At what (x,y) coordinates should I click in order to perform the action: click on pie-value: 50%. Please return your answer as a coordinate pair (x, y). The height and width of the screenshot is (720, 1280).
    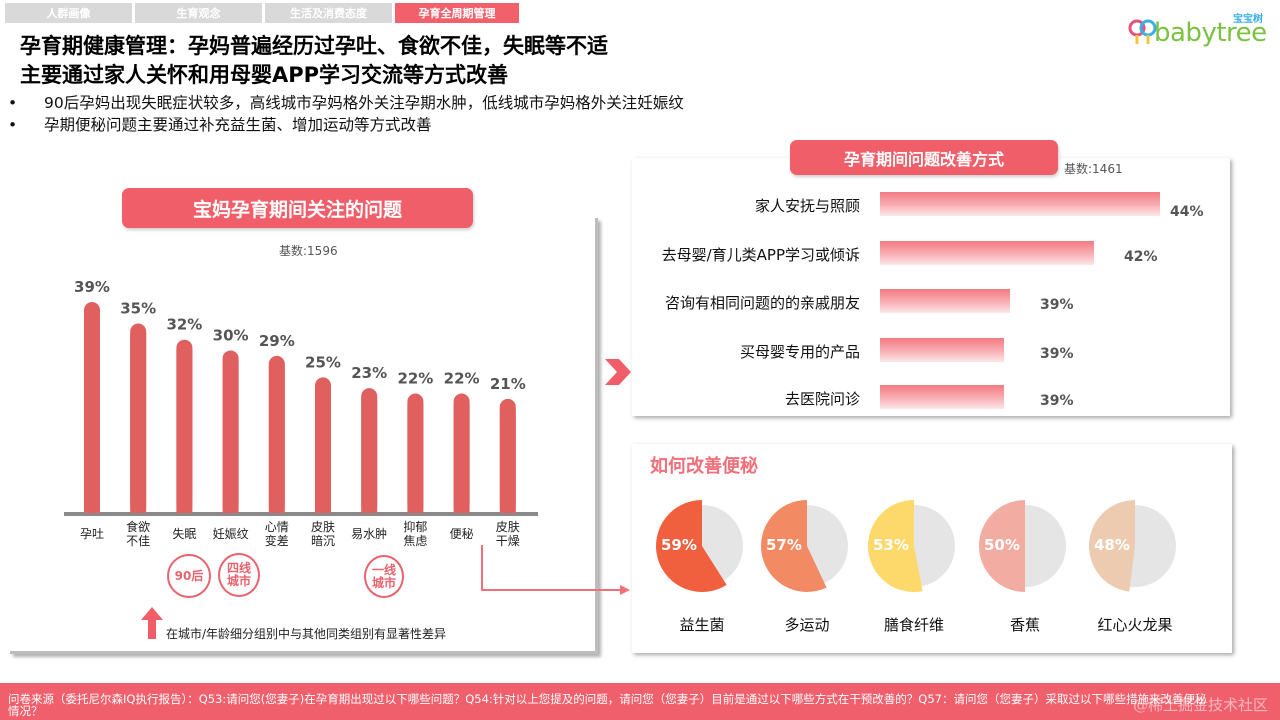
    Looking at the image, I should click on (1002, 545).